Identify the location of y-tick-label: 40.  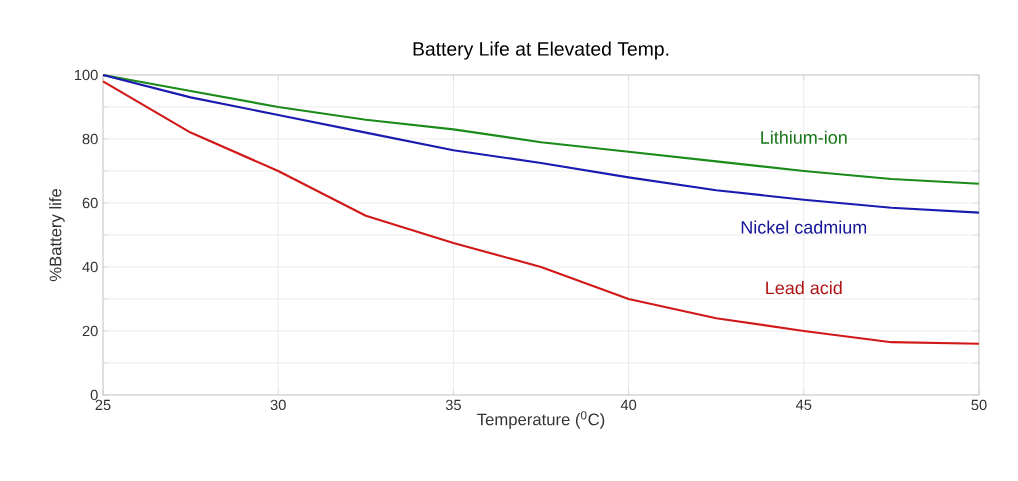
(90, 267).